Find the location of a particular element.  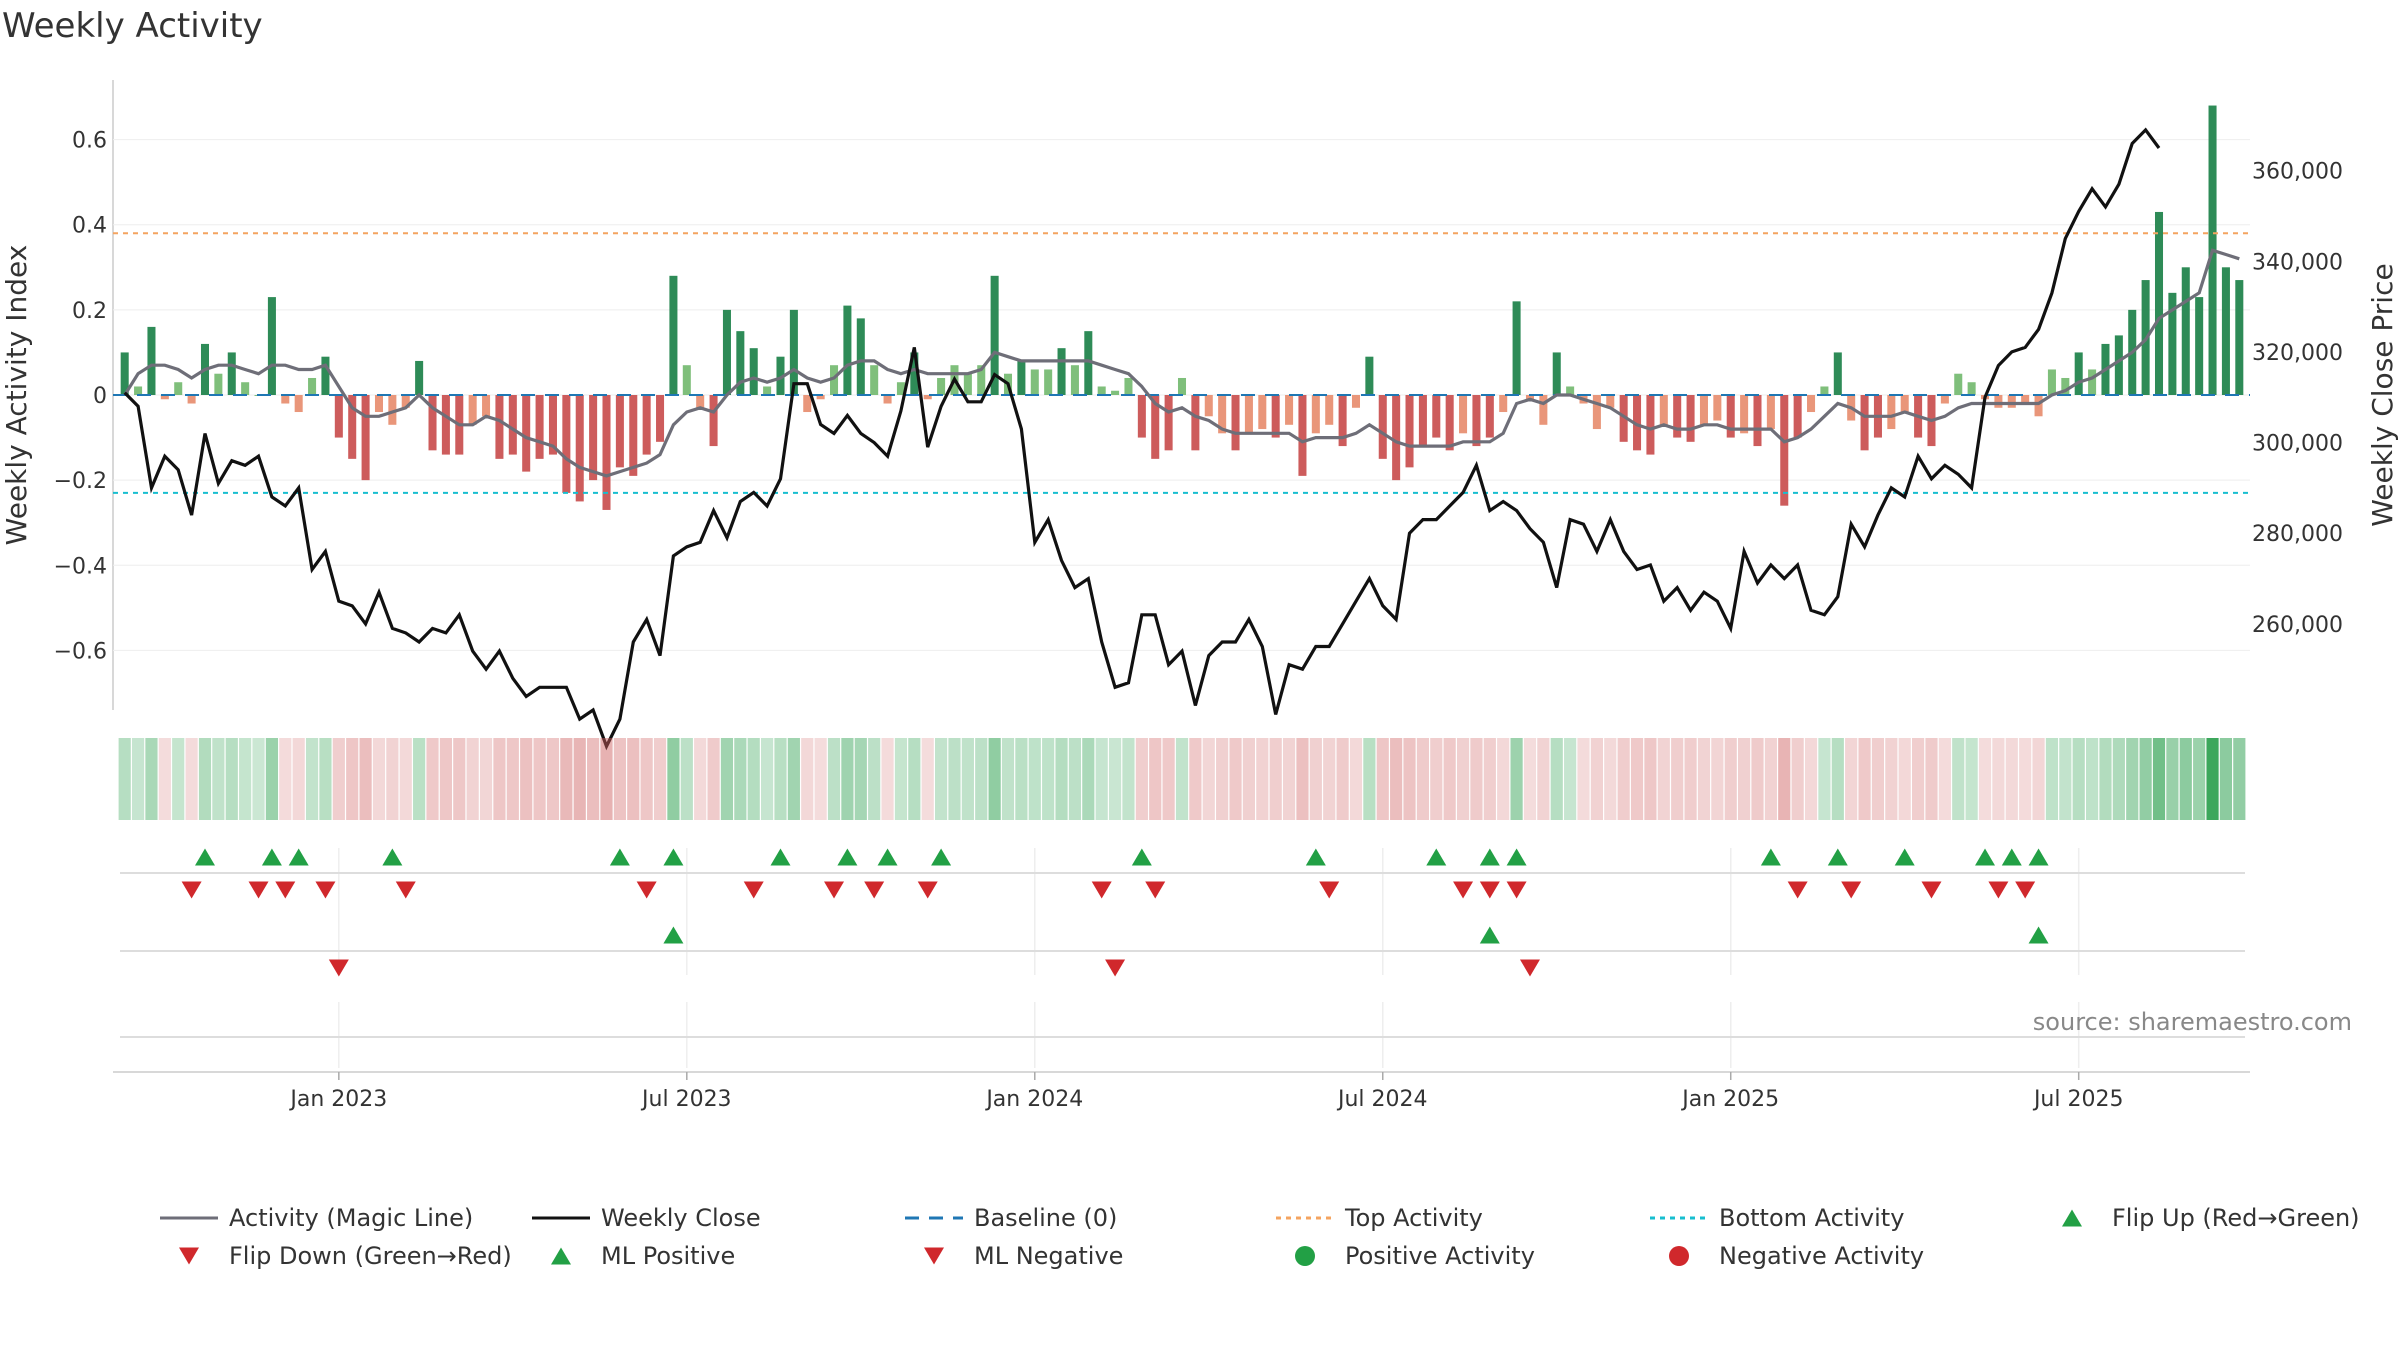

legend-swatch-marker is located at coordinates (561, 1256).